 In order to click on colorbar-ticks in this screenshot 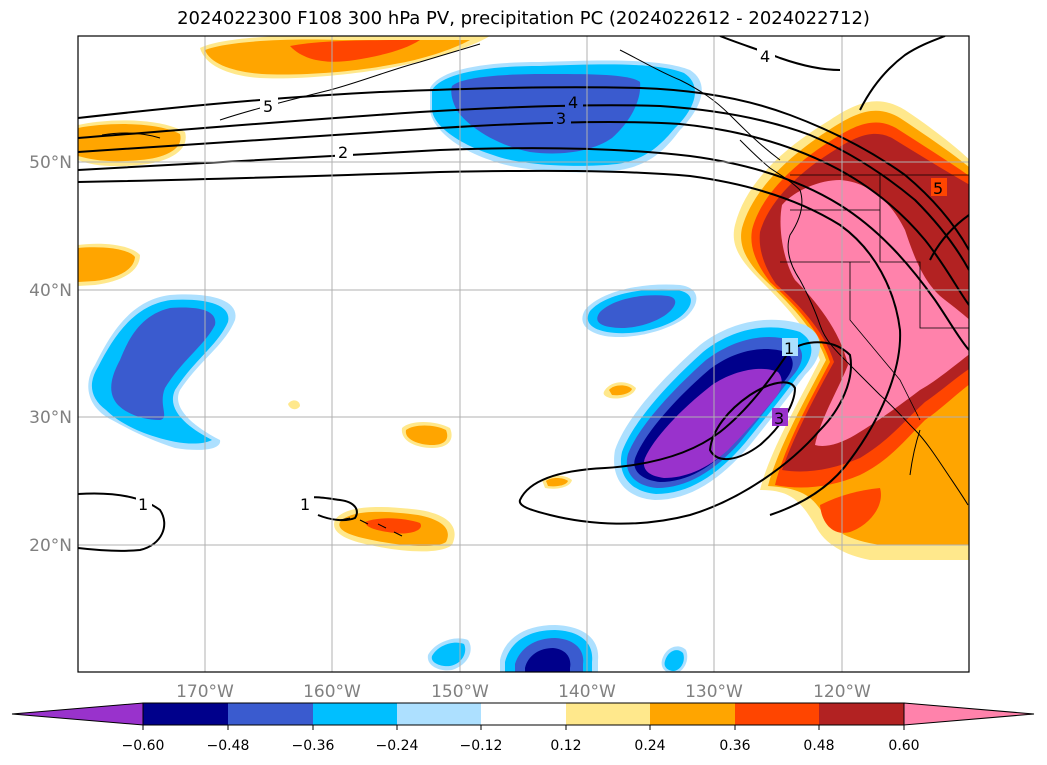, I will do `click(523, 727)`.